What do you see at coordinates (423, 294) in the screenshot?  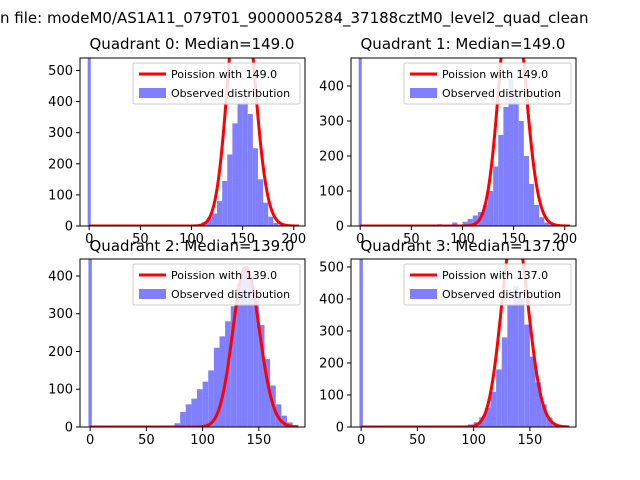 I see `quadrant-3-legend-hist-swatch` at bounding box center [423, 294].